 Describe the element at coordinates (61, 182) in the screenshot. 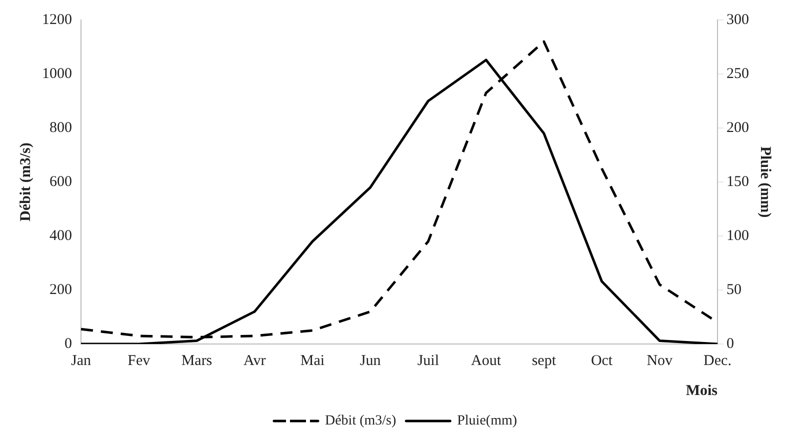

I see `y-tick-label: 600` at that location.